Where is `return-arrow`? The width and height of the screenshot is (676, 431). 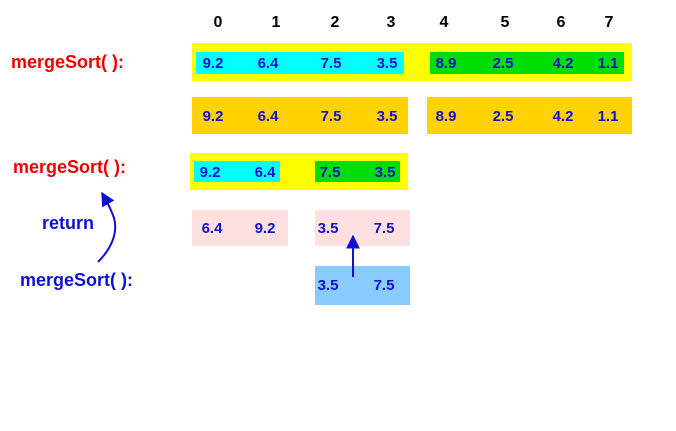
return-arrow is located at coordinates (106, 227).